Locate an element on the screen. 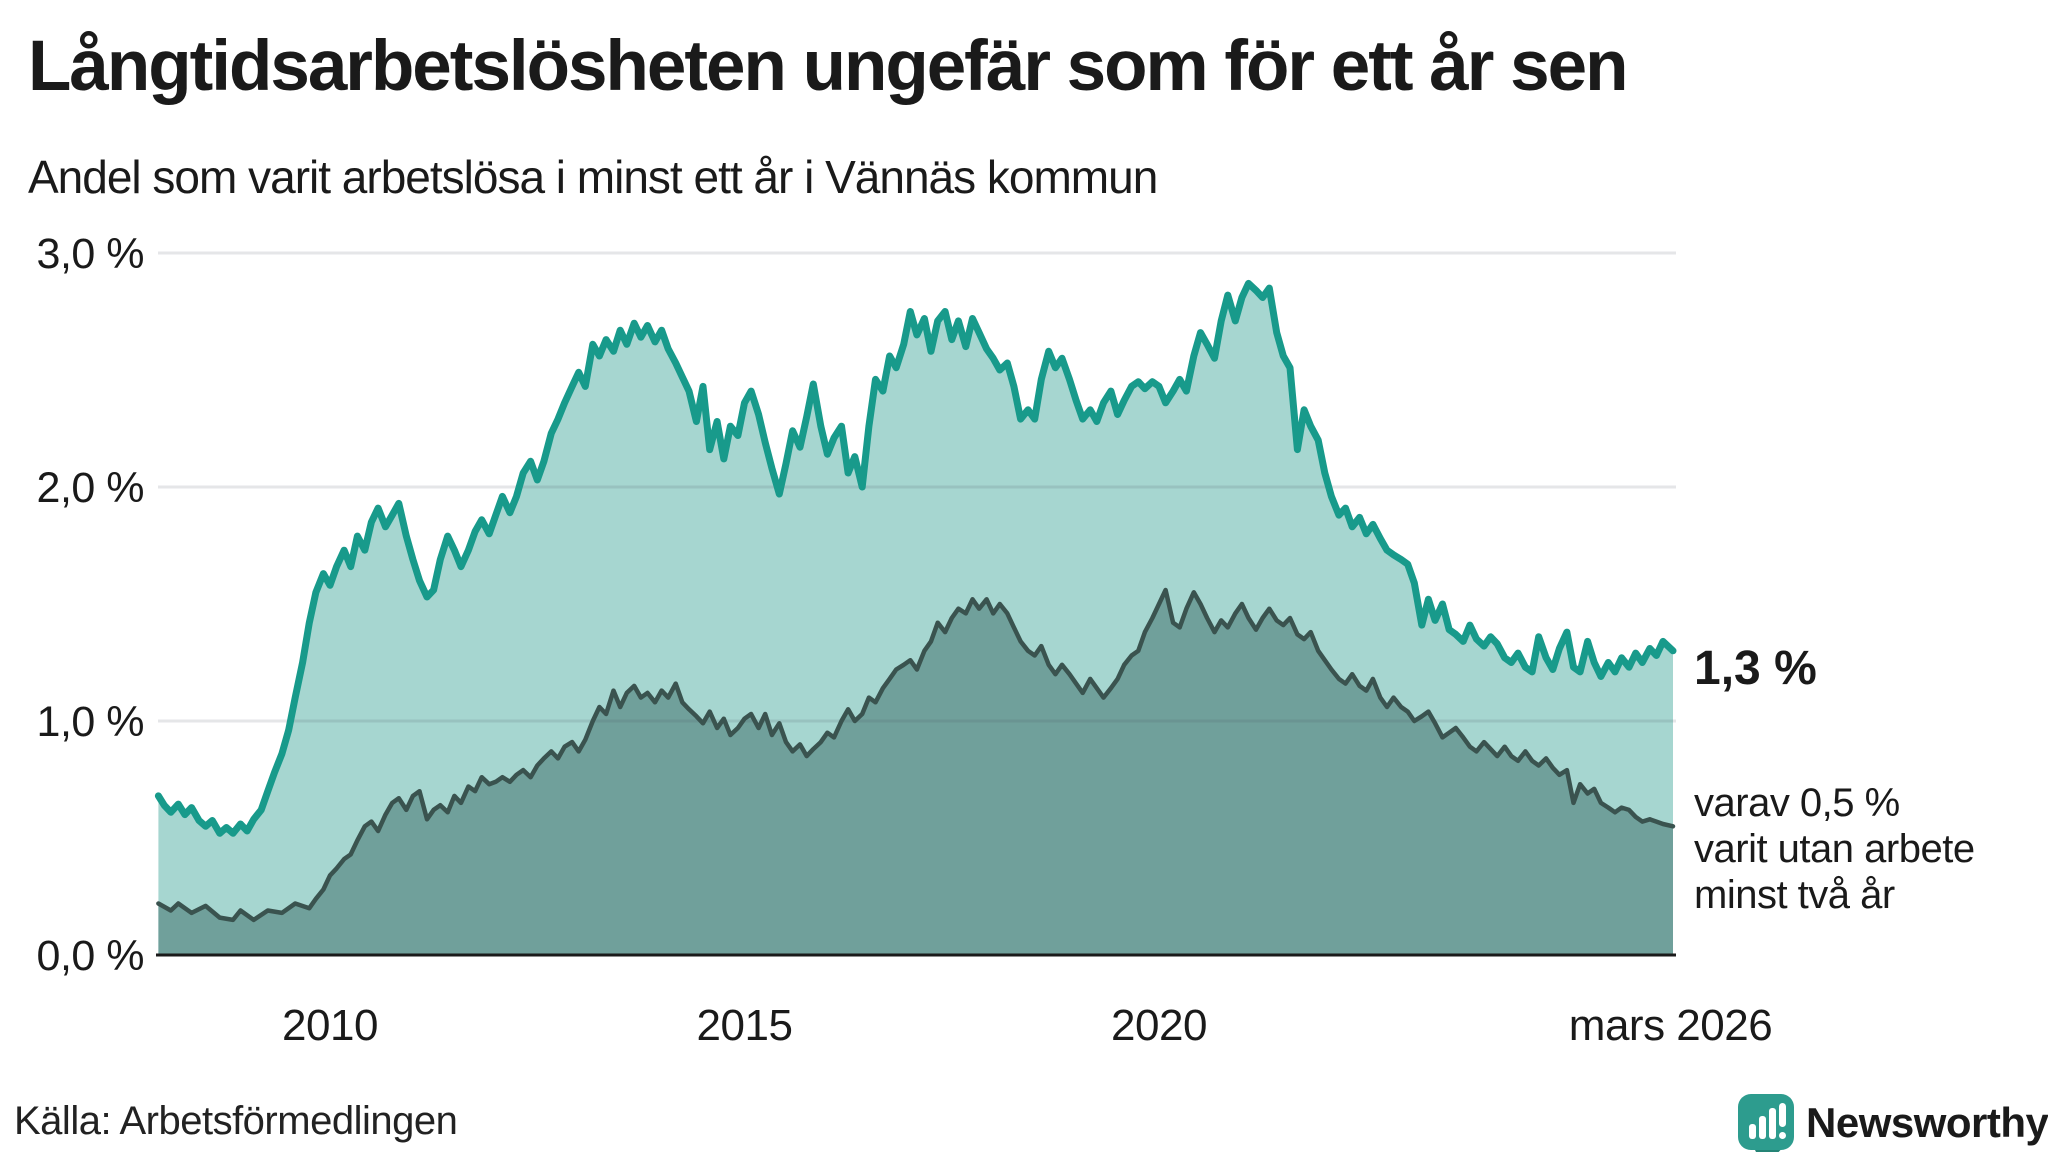 Image resolution: width=2048 pixels, height=1152 pixels. x-tick-label: 2015 is located at coordinates (745, 1025).